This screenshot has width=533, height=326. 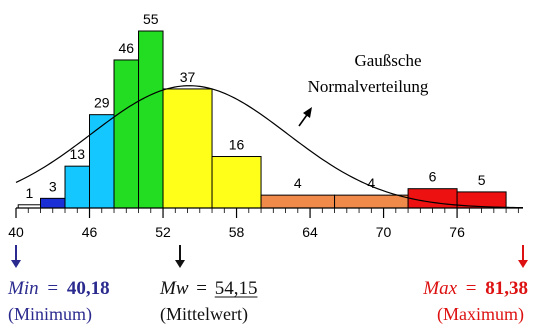 I want to click on curve-label-line-1: Gaußsche, so click(x=387, y=60).